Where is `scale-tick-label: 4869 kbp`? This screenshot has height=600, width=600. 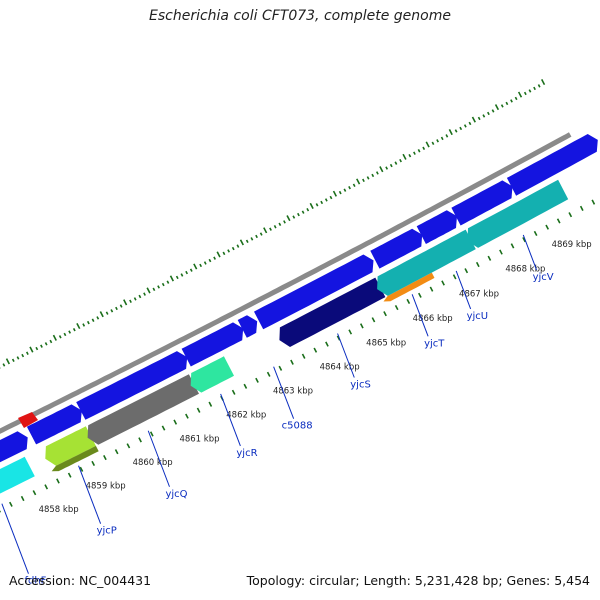 scale-tick-label: 4869 kbp is located at coordinates (572, 245).